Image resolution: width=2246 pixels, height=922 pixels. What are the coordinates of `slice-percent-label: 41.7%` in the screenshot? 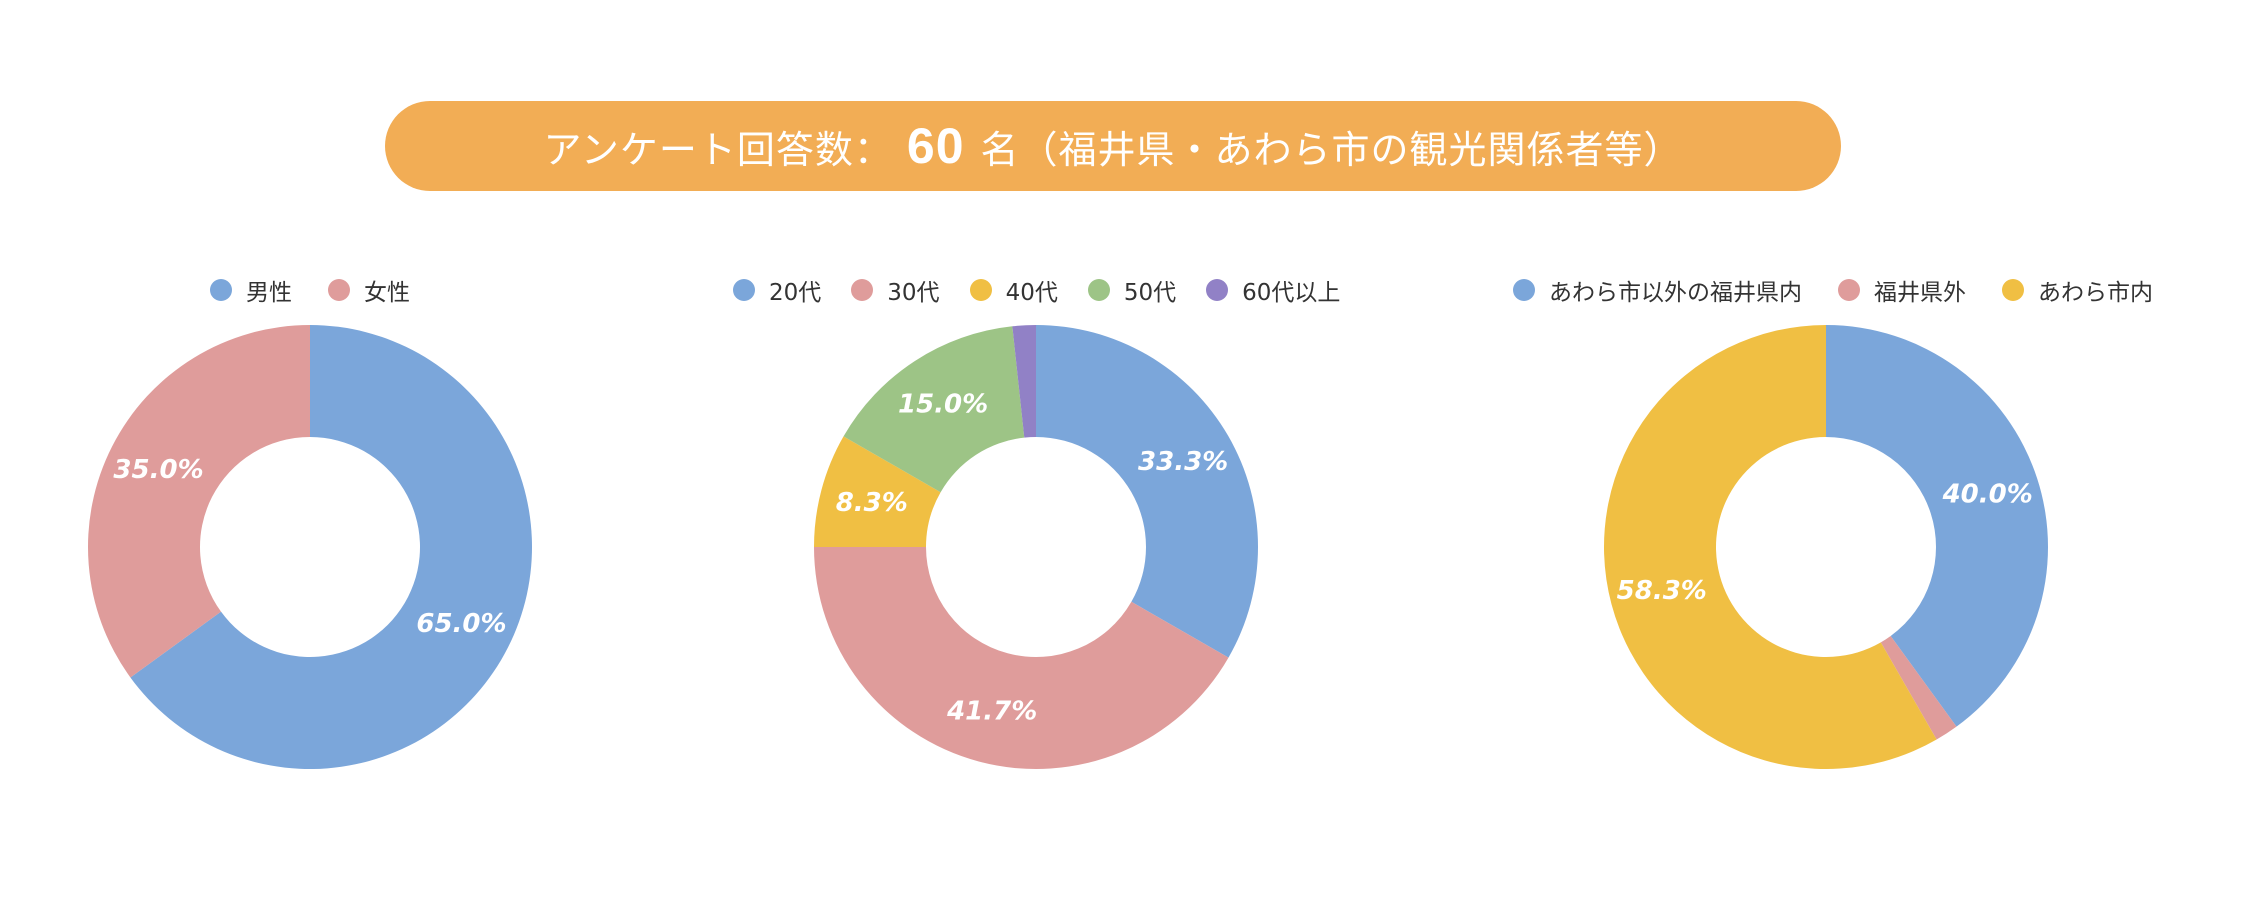 It's located at (991, 711).